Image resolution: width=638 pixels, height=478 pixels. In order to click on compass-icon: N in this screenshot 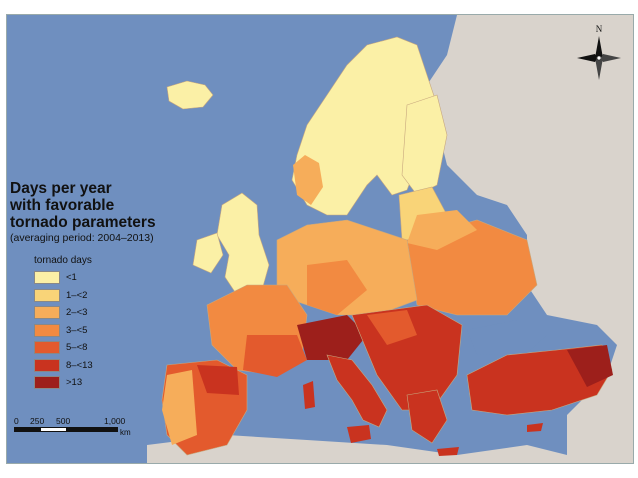, I will do `click(599, 52)`.